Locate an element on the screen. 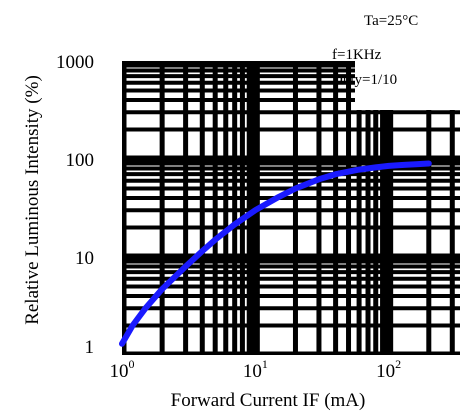  x-tick-label: 10² is located at coordinates (388, 369).